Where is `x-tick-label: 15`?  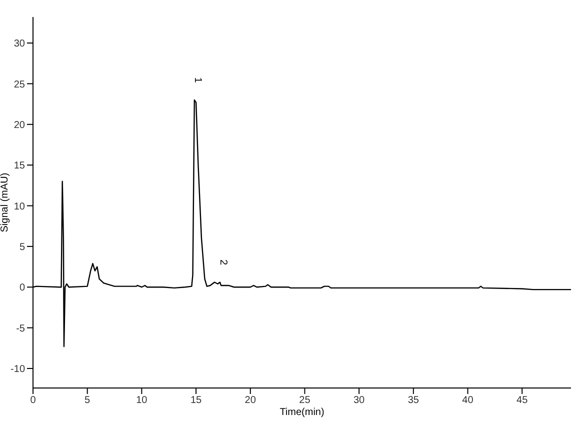 x-tick-label: 15 is located at coordinates (196, 400).